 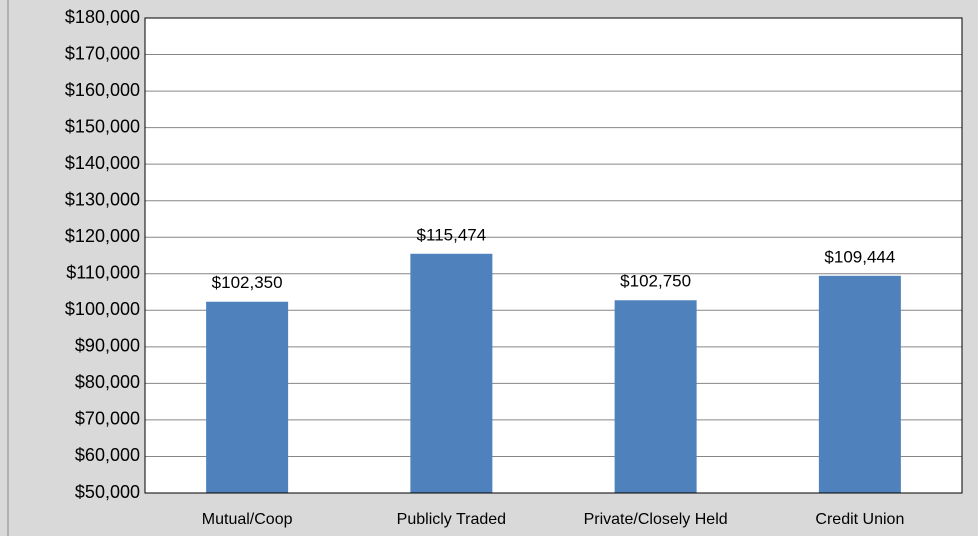 What do you see at coordinates (102, 163) in the screenshot?
I see `y-tick-label: $140,000` at bounding box center [102, 163].